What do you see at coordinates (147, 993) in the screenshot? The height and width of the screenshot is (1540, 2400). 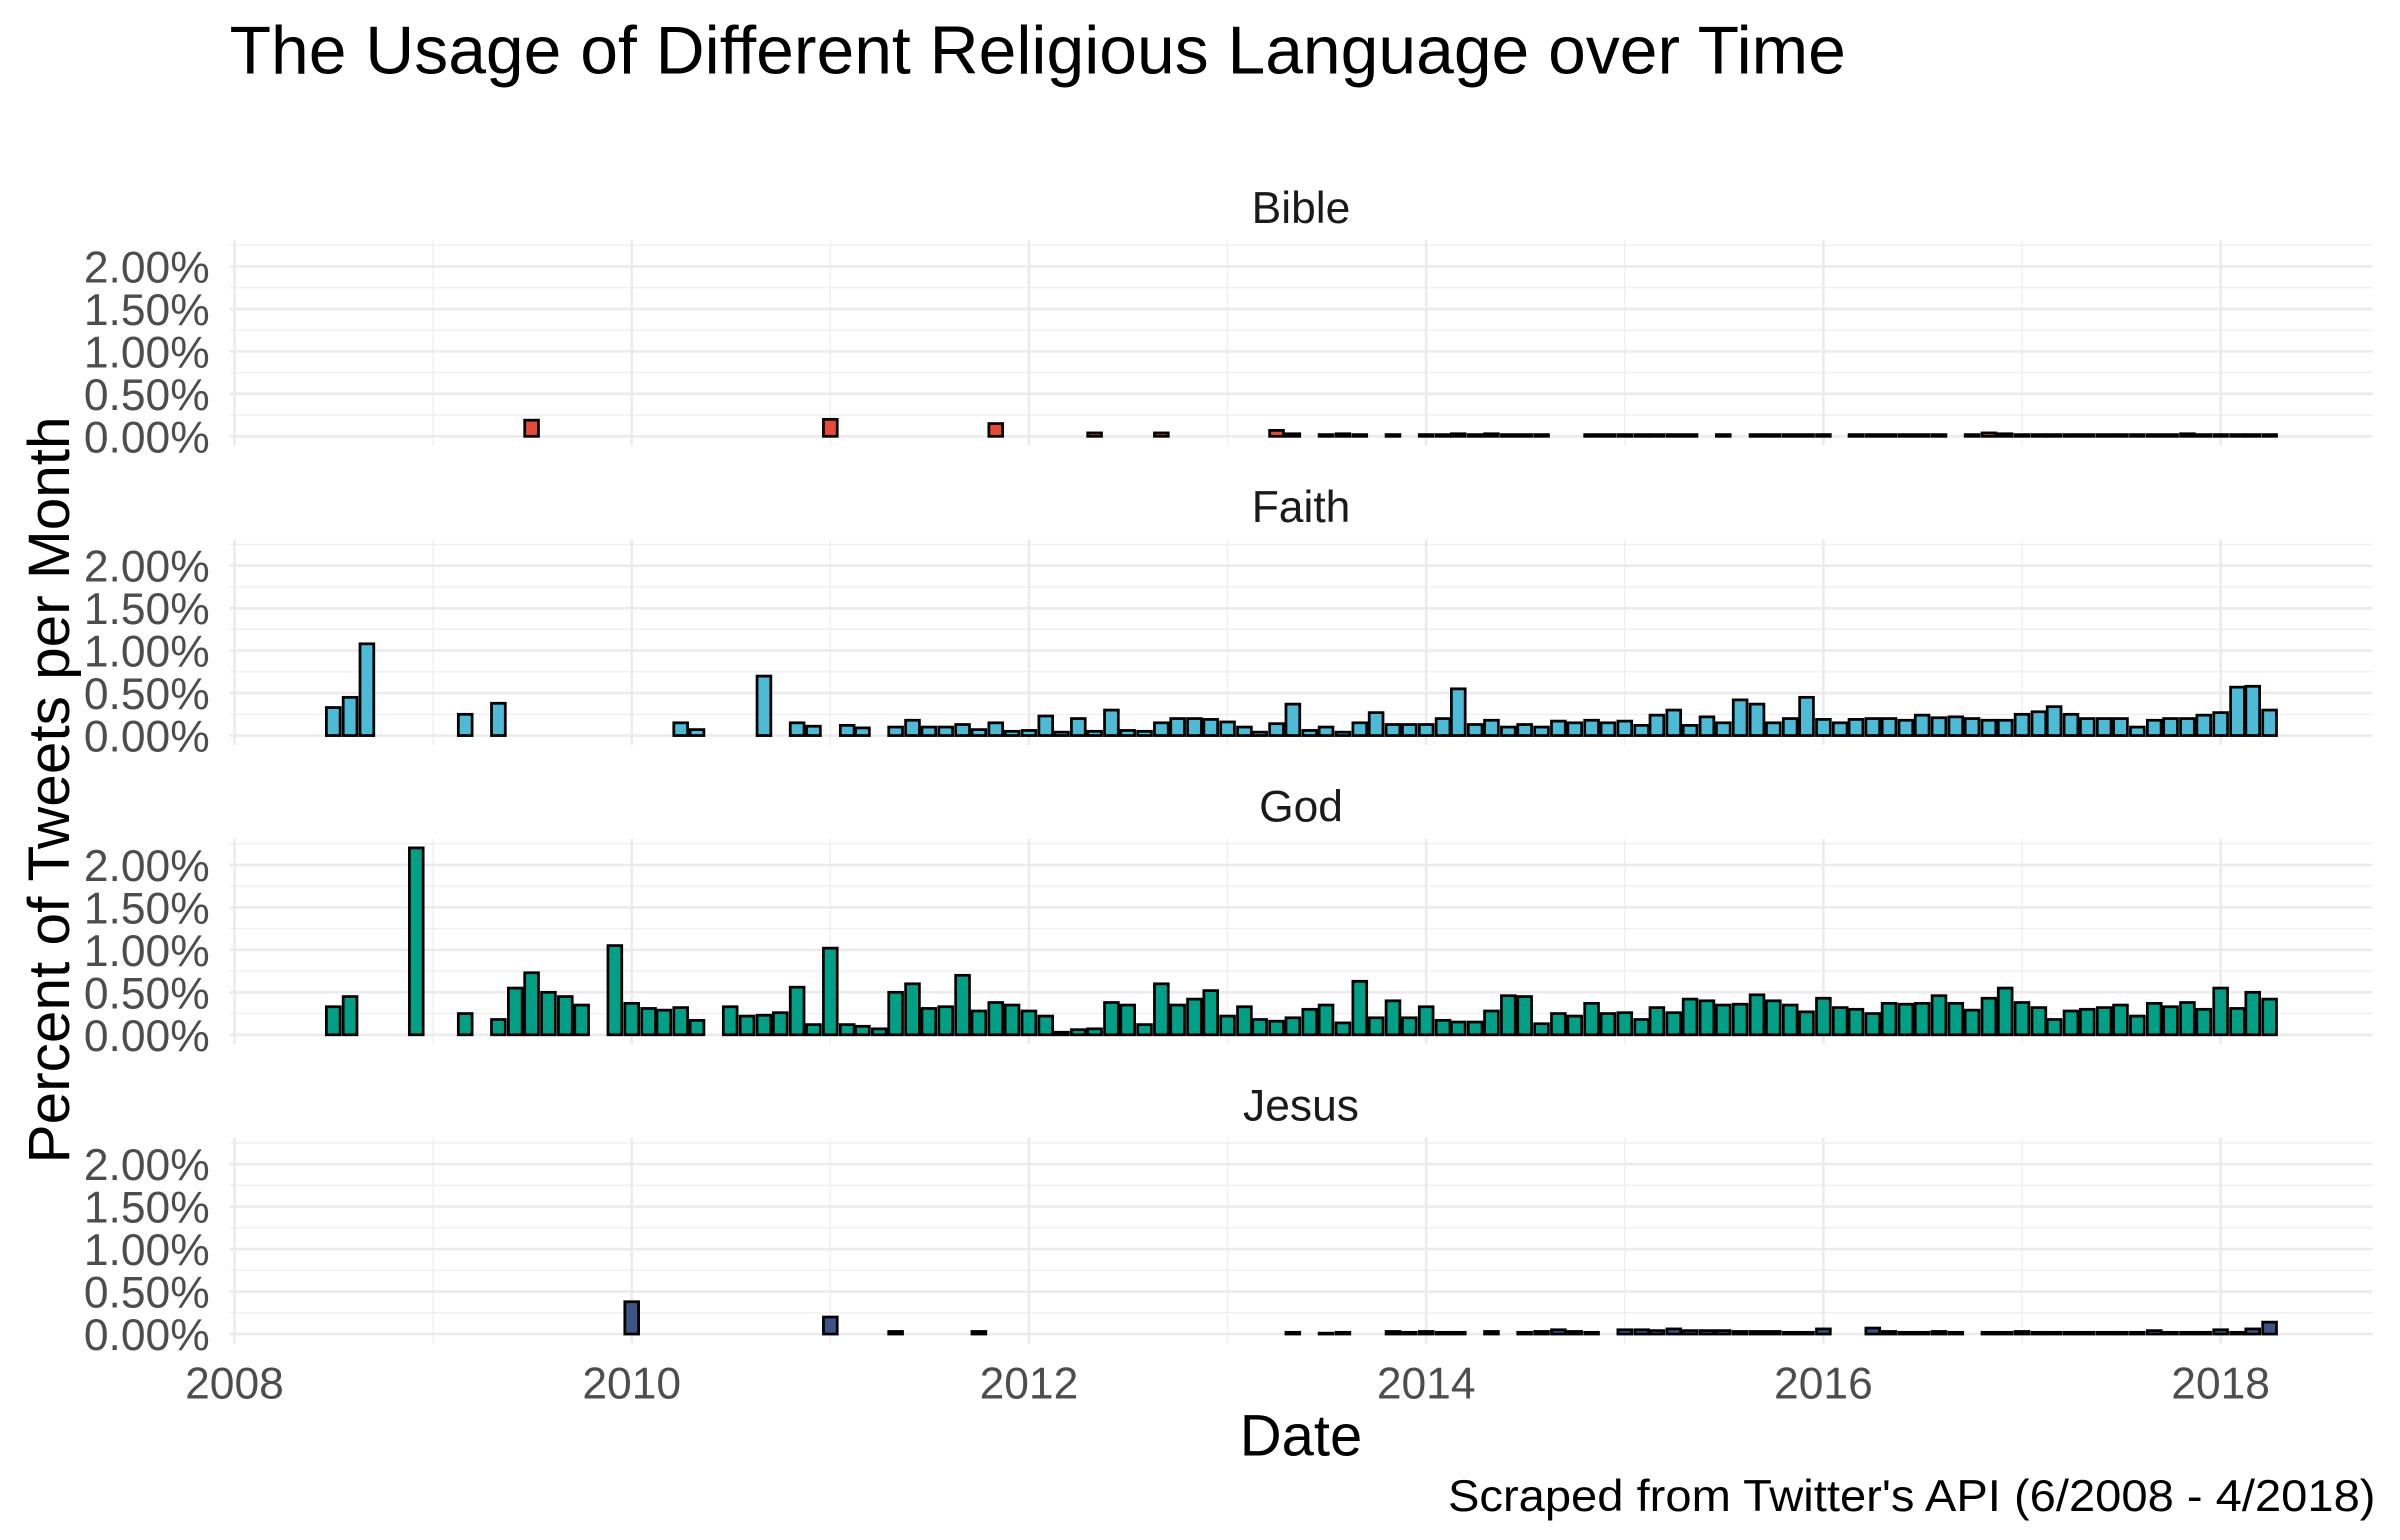 I see `y-tick-label: 0.50%` at bounding box center [147, 993].